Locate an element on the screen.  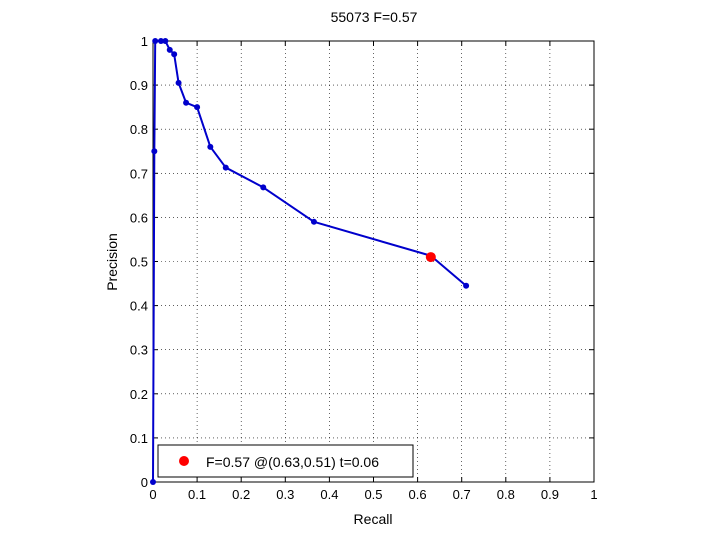
chart-title: 55073 F=0.57 is located at coordinates (374, 17).